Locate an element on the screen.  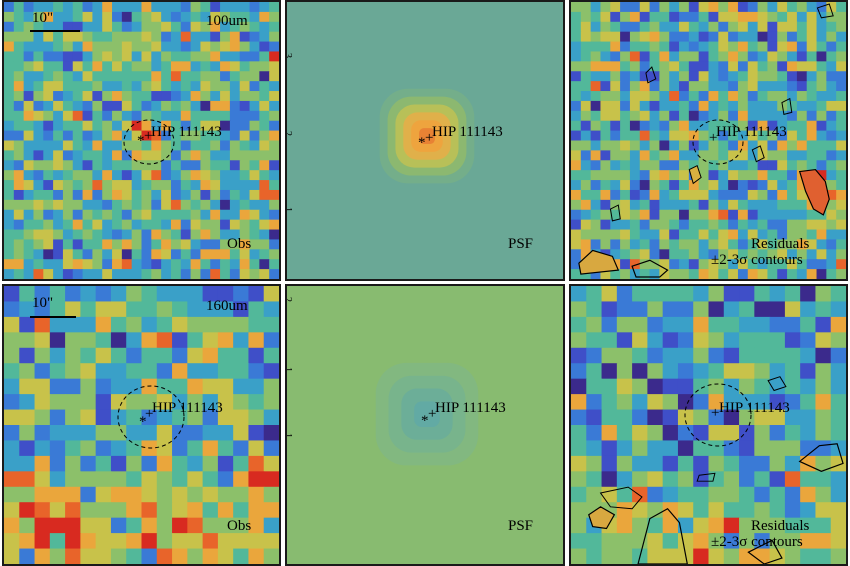
psf-core-level is located at coordinates (427, 136).